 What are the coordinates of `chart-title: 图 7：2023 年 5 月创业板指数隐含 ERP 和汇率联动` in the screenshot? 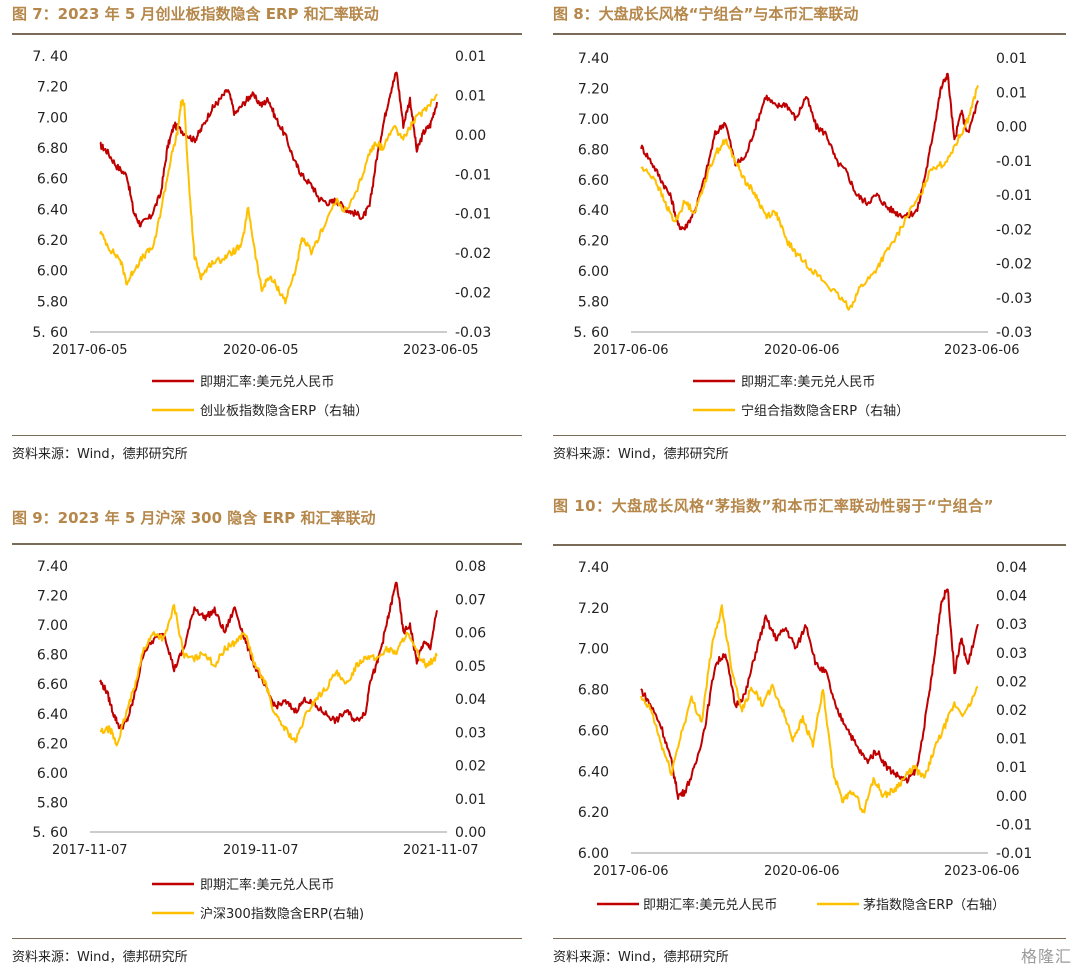 It's located at (195, 14).